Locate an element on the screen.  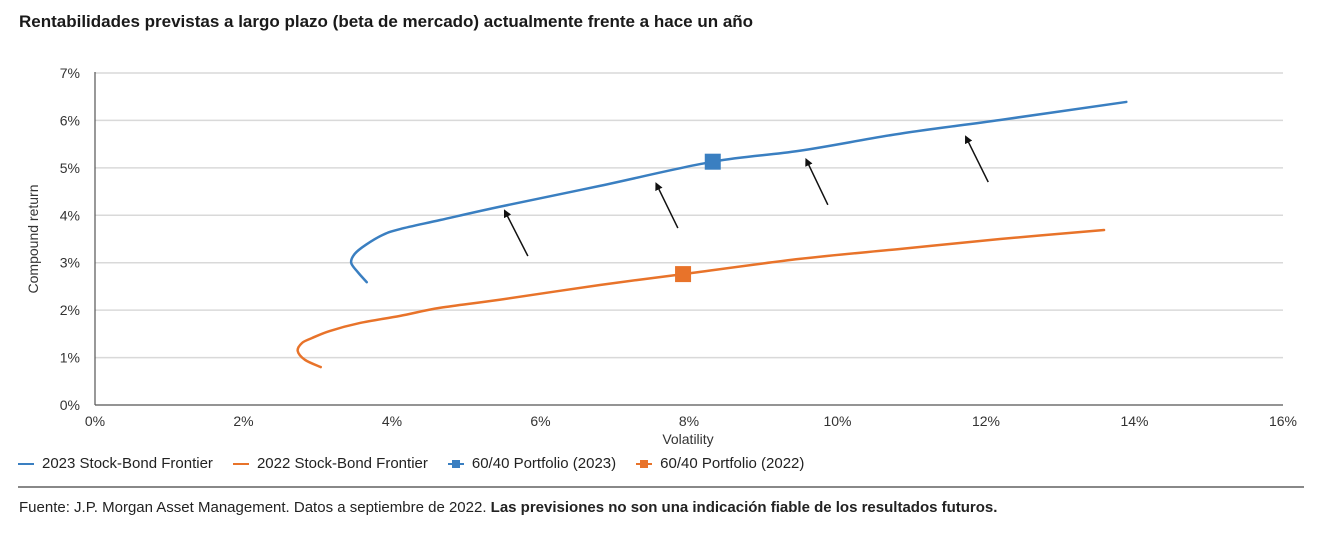
x-tick-label: 4% is located at coordinates (392, 421).